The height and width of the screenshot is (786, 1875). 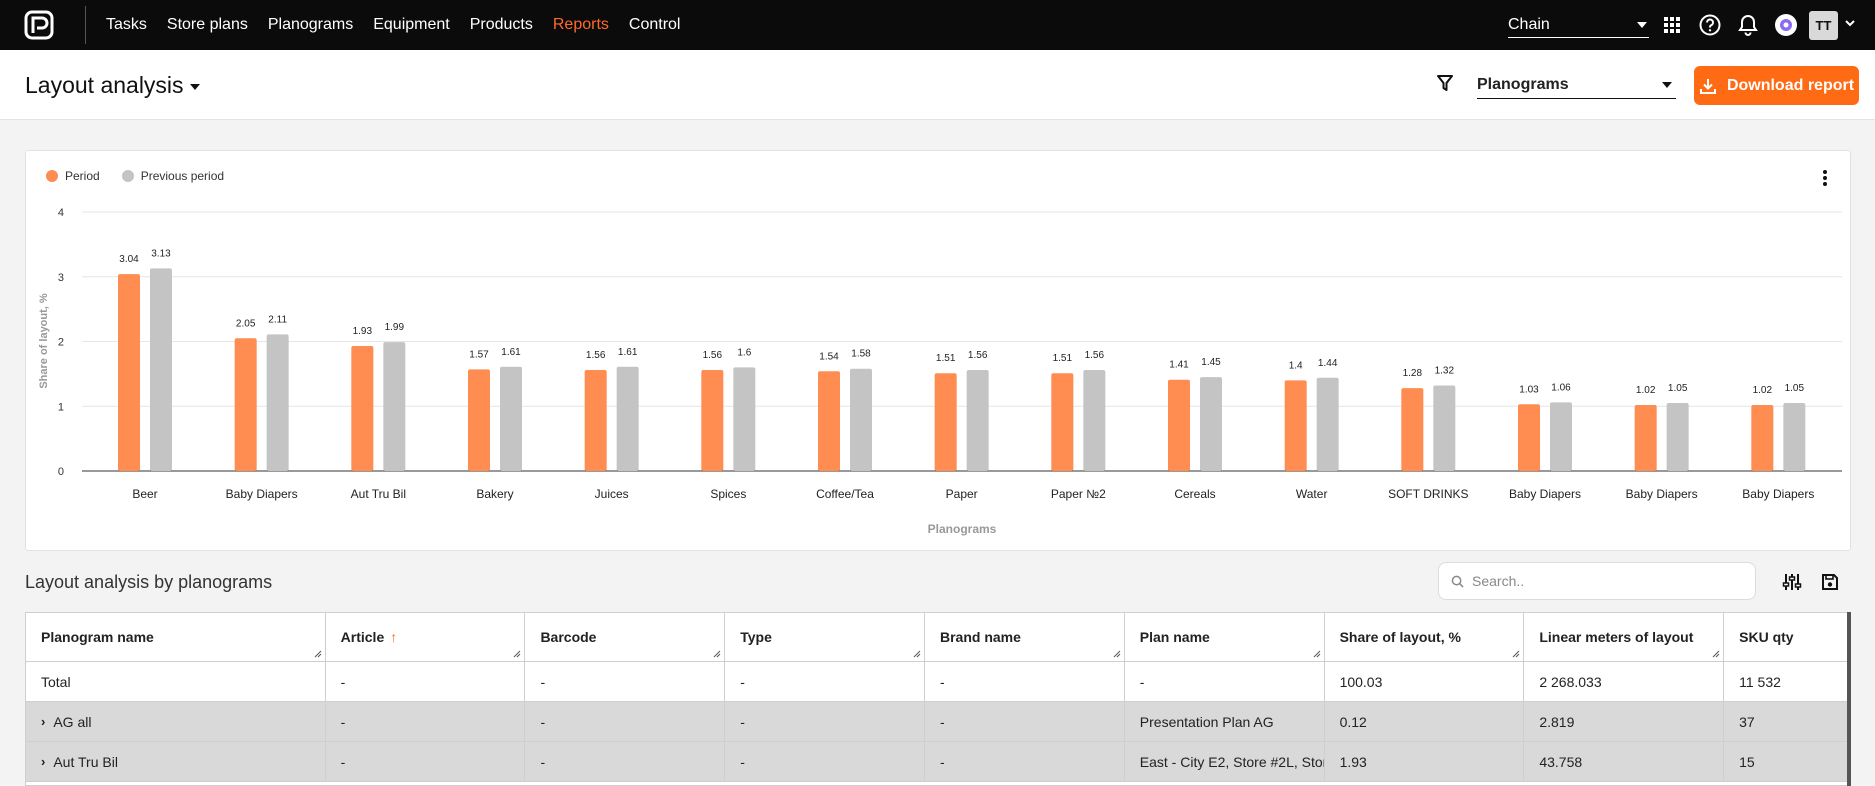 What do you see at coordinates (1425, 681) in the screenshot?
I see `table-cell: 100.03` at bounding box center [1425, 681].